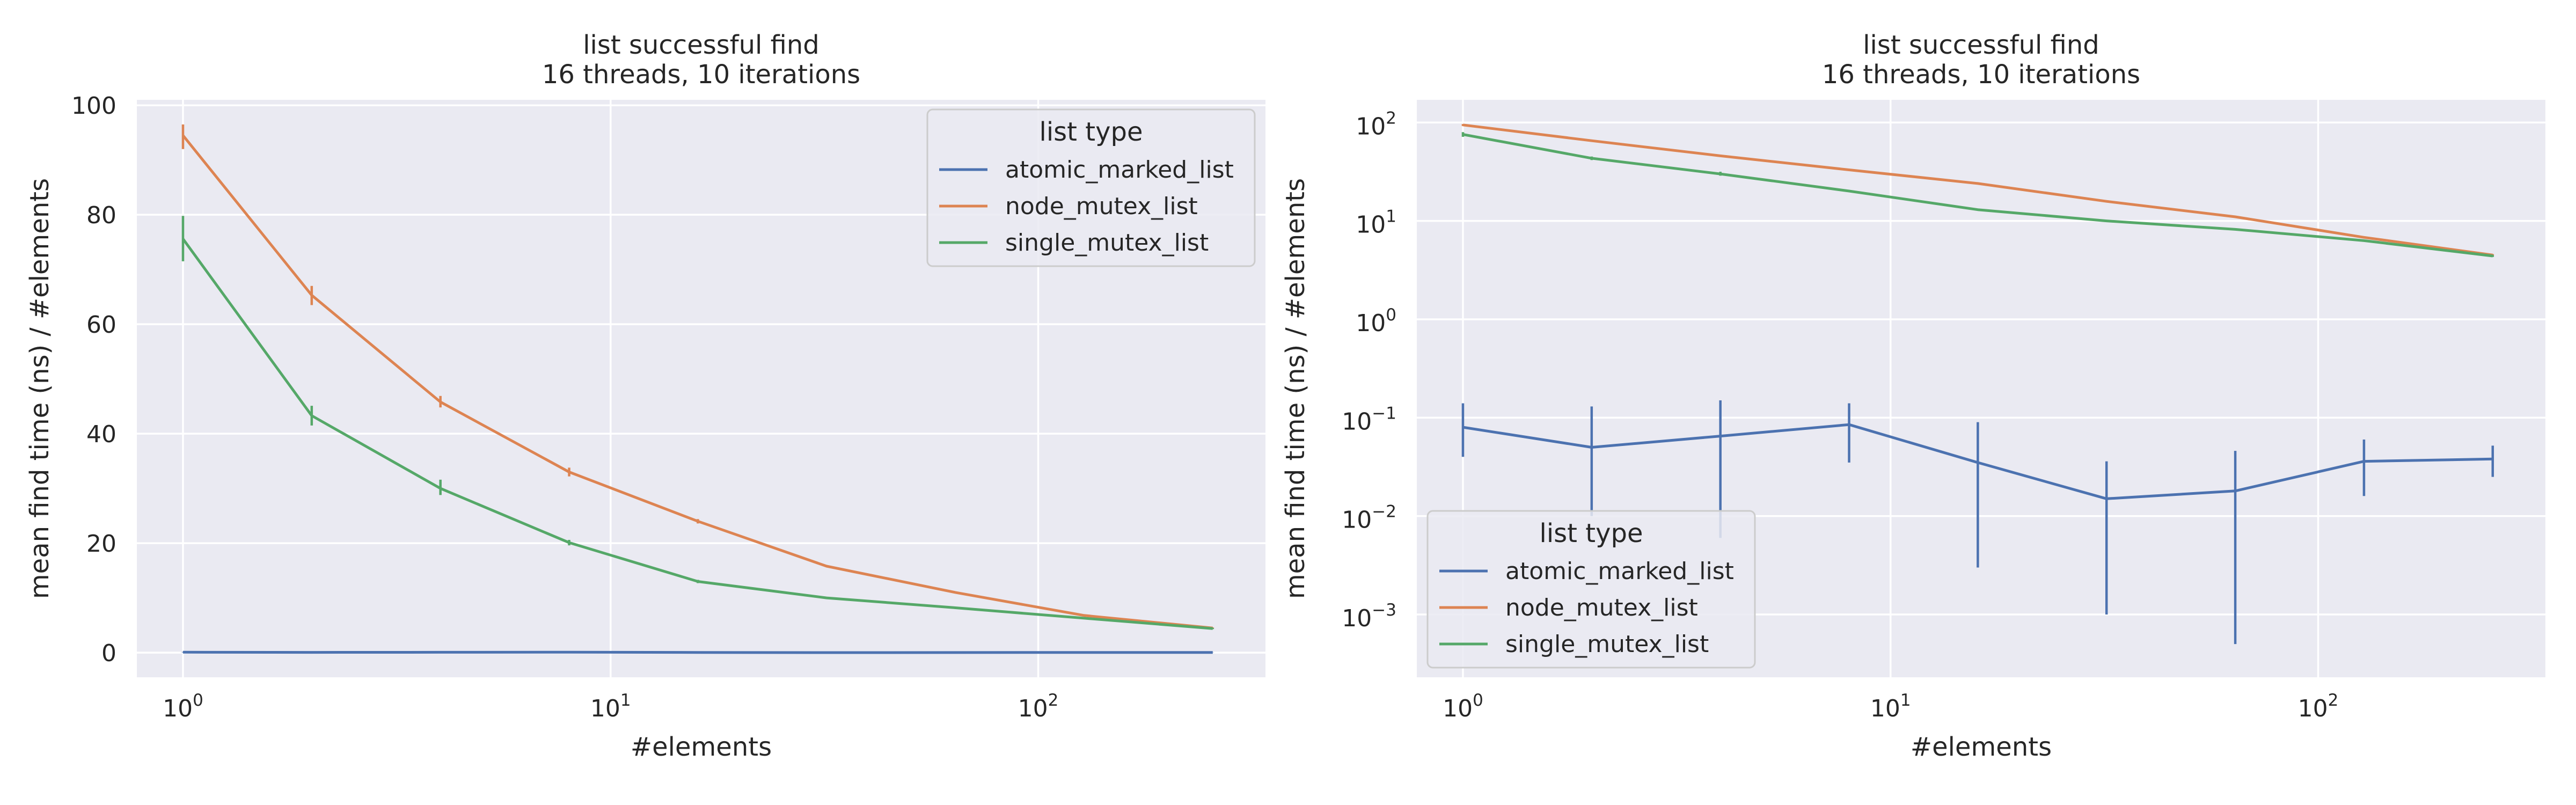  I want to click on y-tick-label: 20, so click(101, 544).